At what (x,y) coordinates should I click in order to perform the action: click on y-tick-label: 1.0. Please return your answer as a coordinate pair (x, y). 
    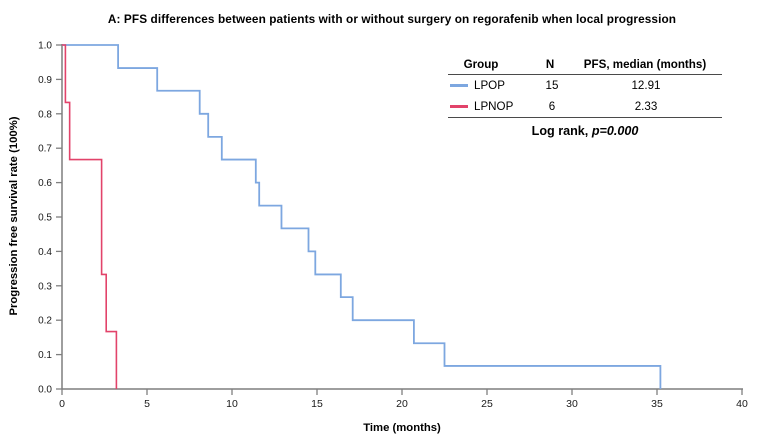
    Looking at the image, I should click on (45, 46).